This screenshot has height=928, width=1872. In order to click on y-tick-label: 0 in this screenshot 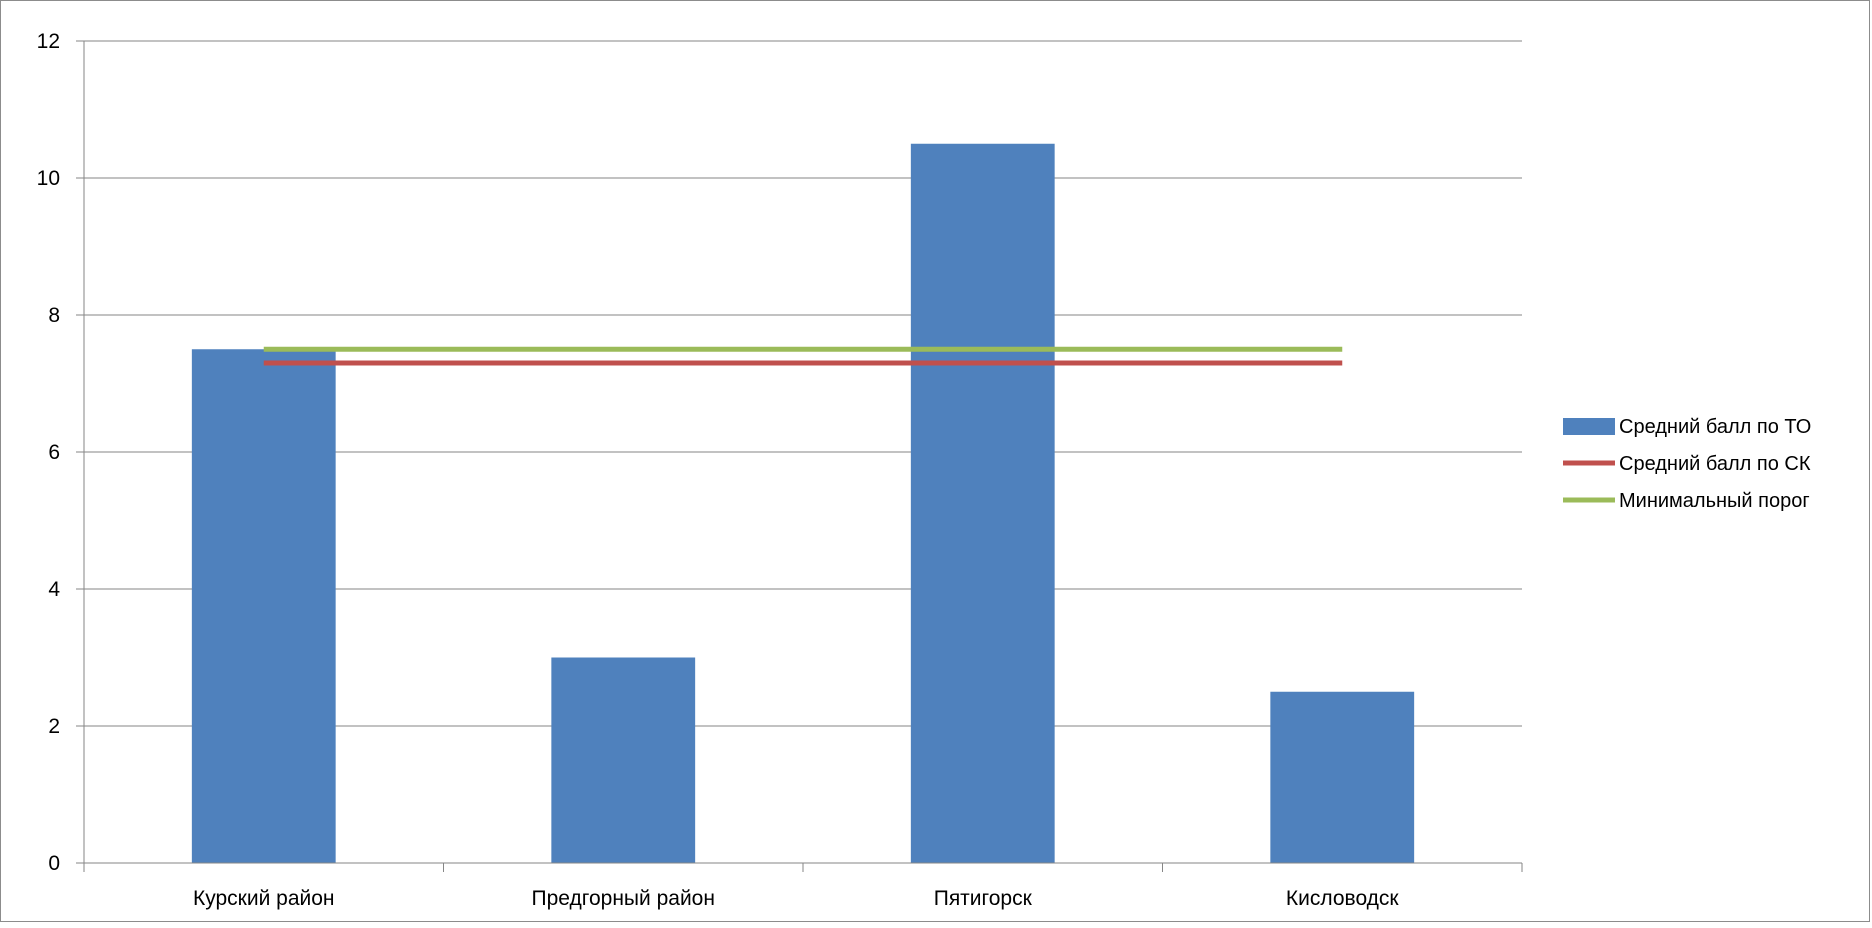, I will do `click(54, 863)`.